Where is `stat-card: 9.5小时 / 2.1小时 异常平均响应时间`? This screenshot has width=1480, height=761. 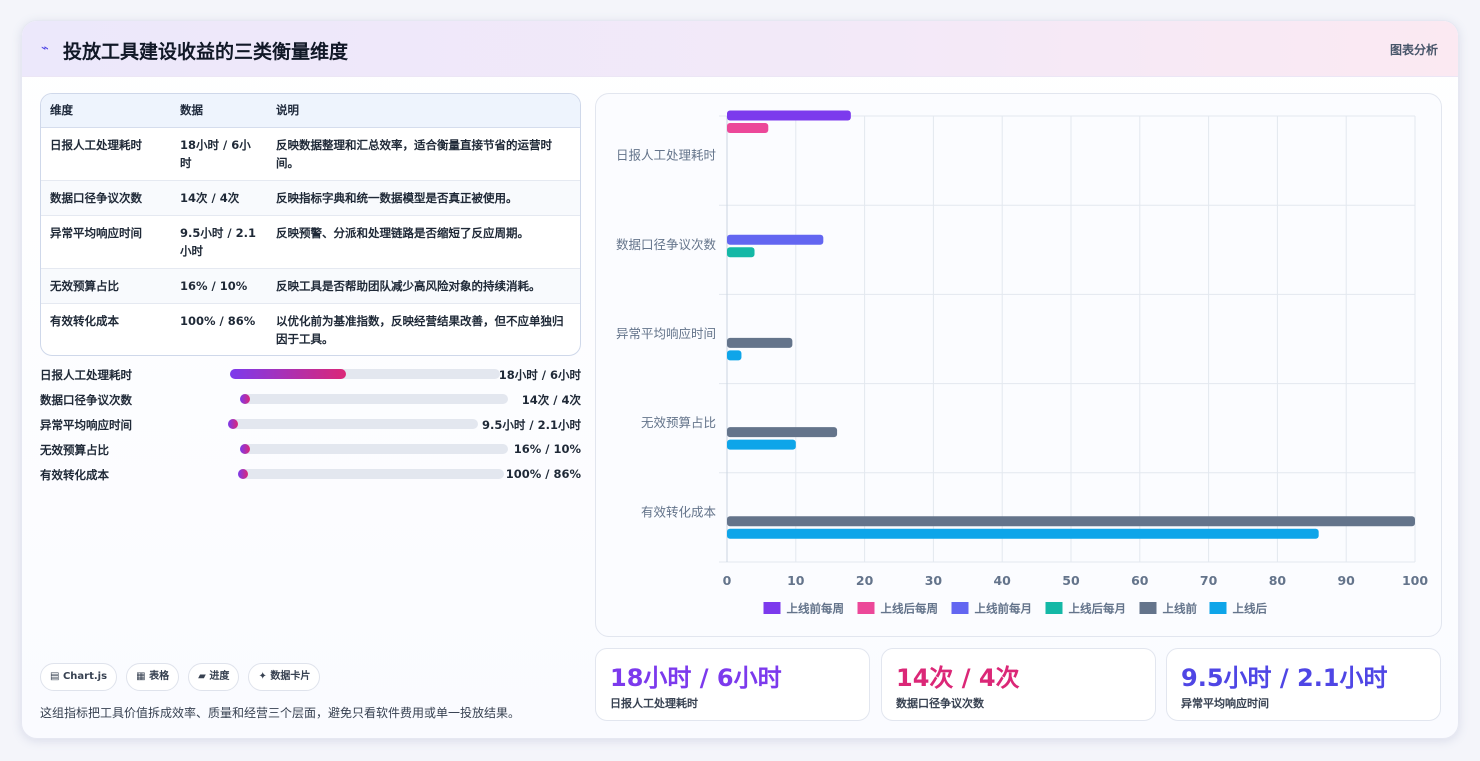 stat-card: 9.5小时 / 2.1小时 异常平均响应时间 is located at coordinates (1303, 684).